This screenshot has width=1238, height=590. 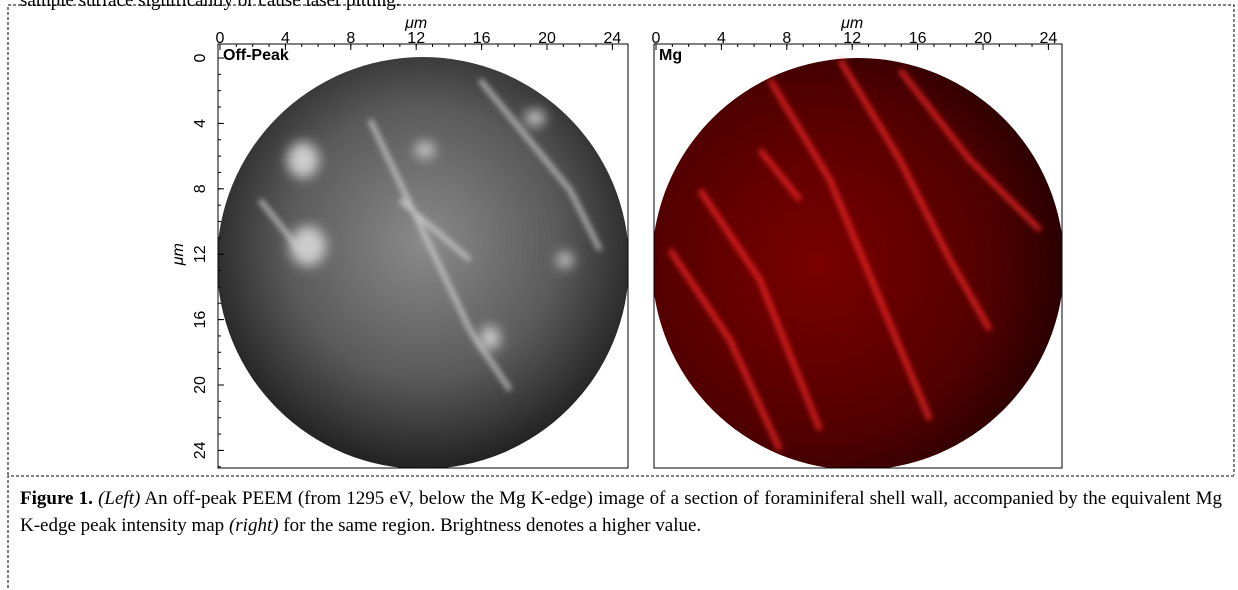 I want to click on y-tick-label: 16, so click(x=200, y=320).